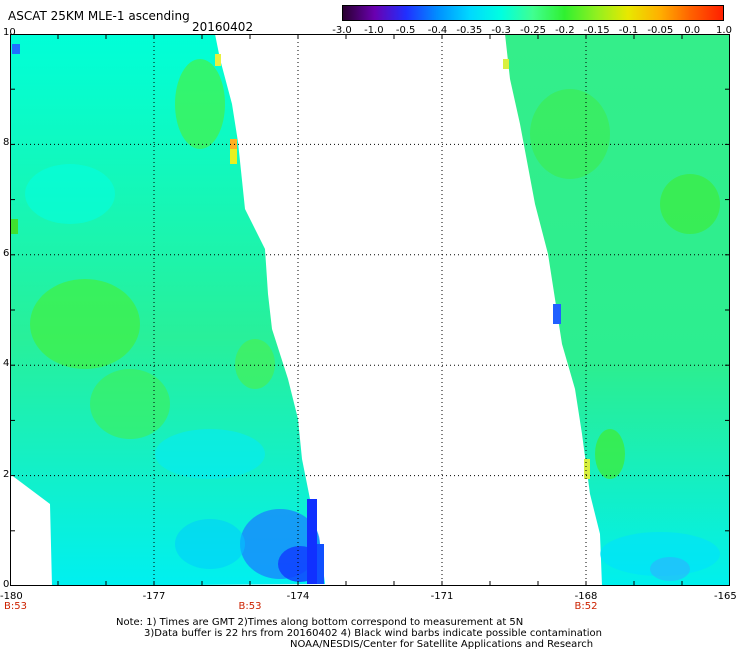 The height and width of the screenshot is (650, 740). Describe the element at coordinates (11, 596) in the screenshot. I see `x-tick-label: -180` at that location.